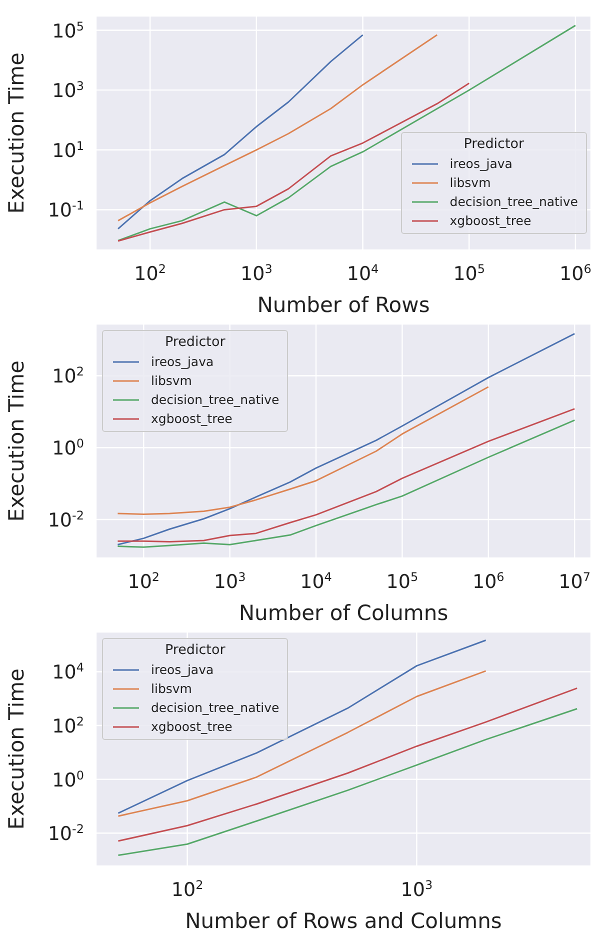  I want to click on x-axis-title: Number of Columns, so click(343, 613).